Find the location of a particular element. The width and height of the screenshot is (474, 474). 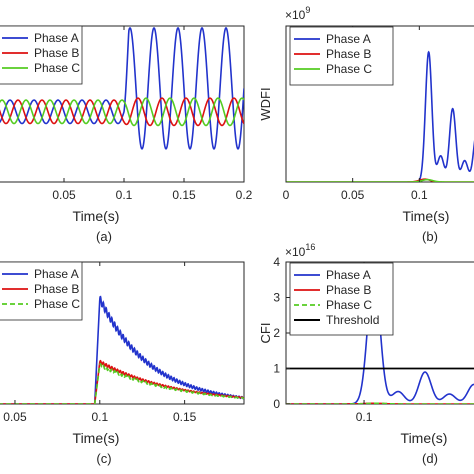

legend-label-1-2: Phase C is located at coordinates (349, 69).